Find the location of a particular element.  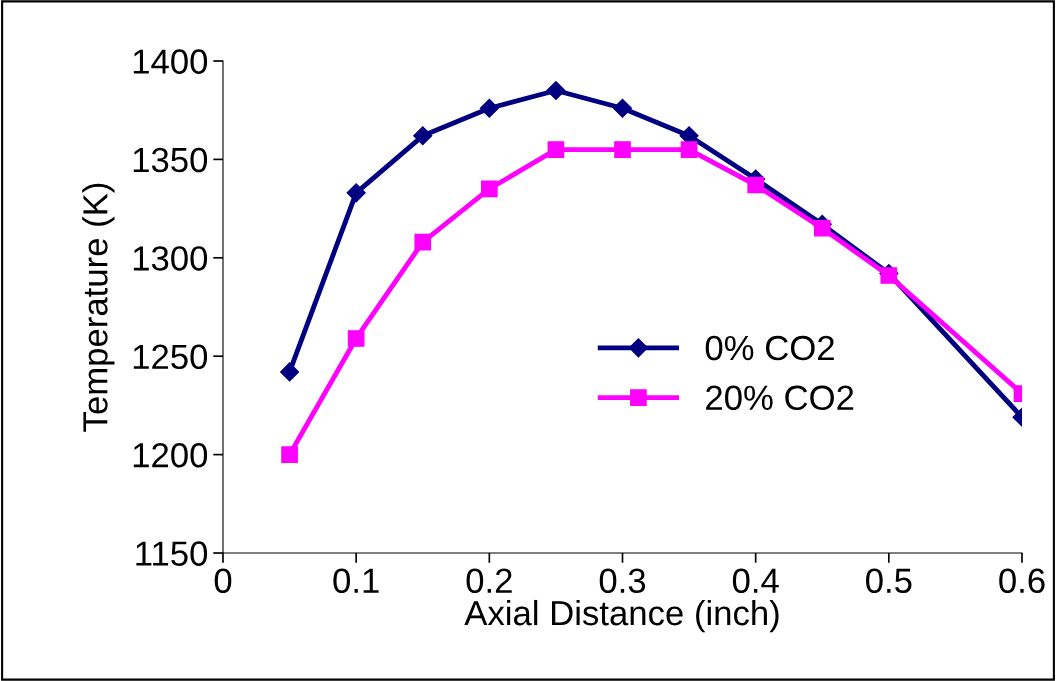

x-tick-label: 0.5 is located at coordinates (889, 581).